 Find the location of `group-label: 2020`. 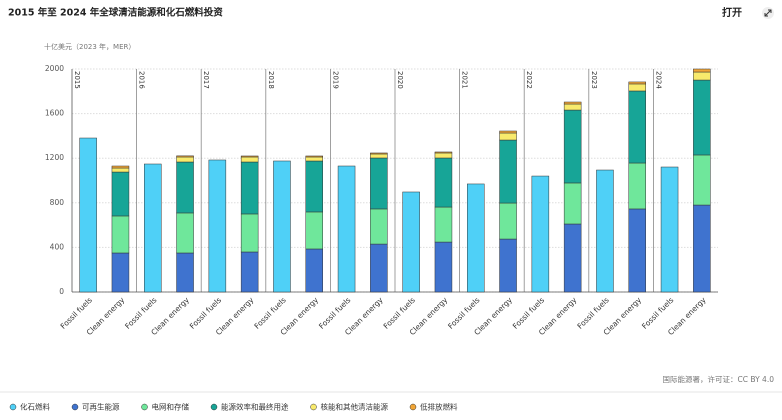

group-label: 2020 is located at coordinates (400, 80).